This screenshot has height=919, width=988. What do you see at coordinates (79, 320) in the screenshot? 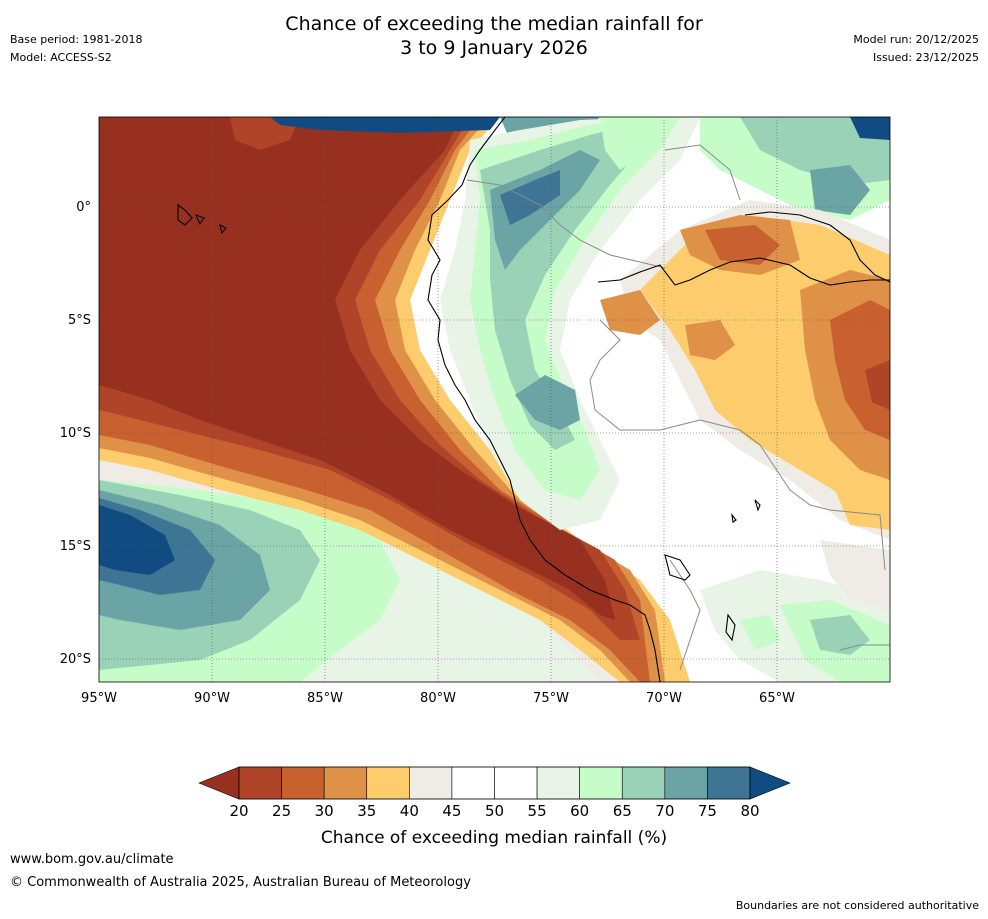
I see `lat-label: 5°S` at bounding box center [79, 320].